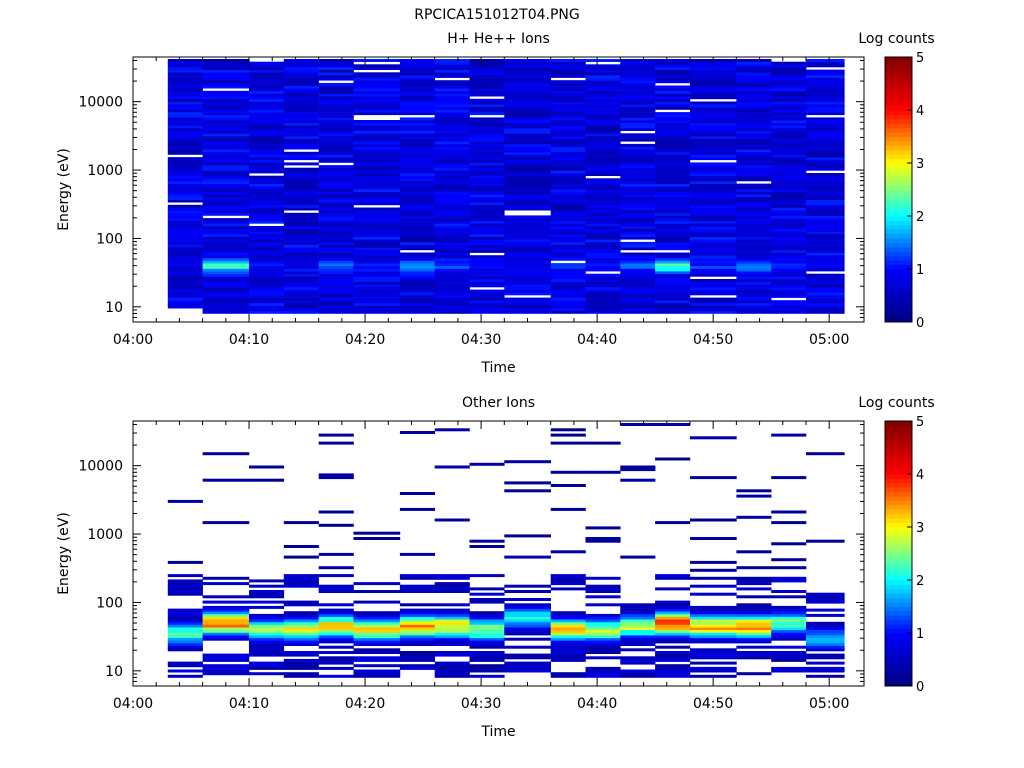 This screenshot has height=768, width=1024. What do you see at coordinates (898, 553) in the screenshot?
I see `colorbar-frame` at bounding box center [898, 553].